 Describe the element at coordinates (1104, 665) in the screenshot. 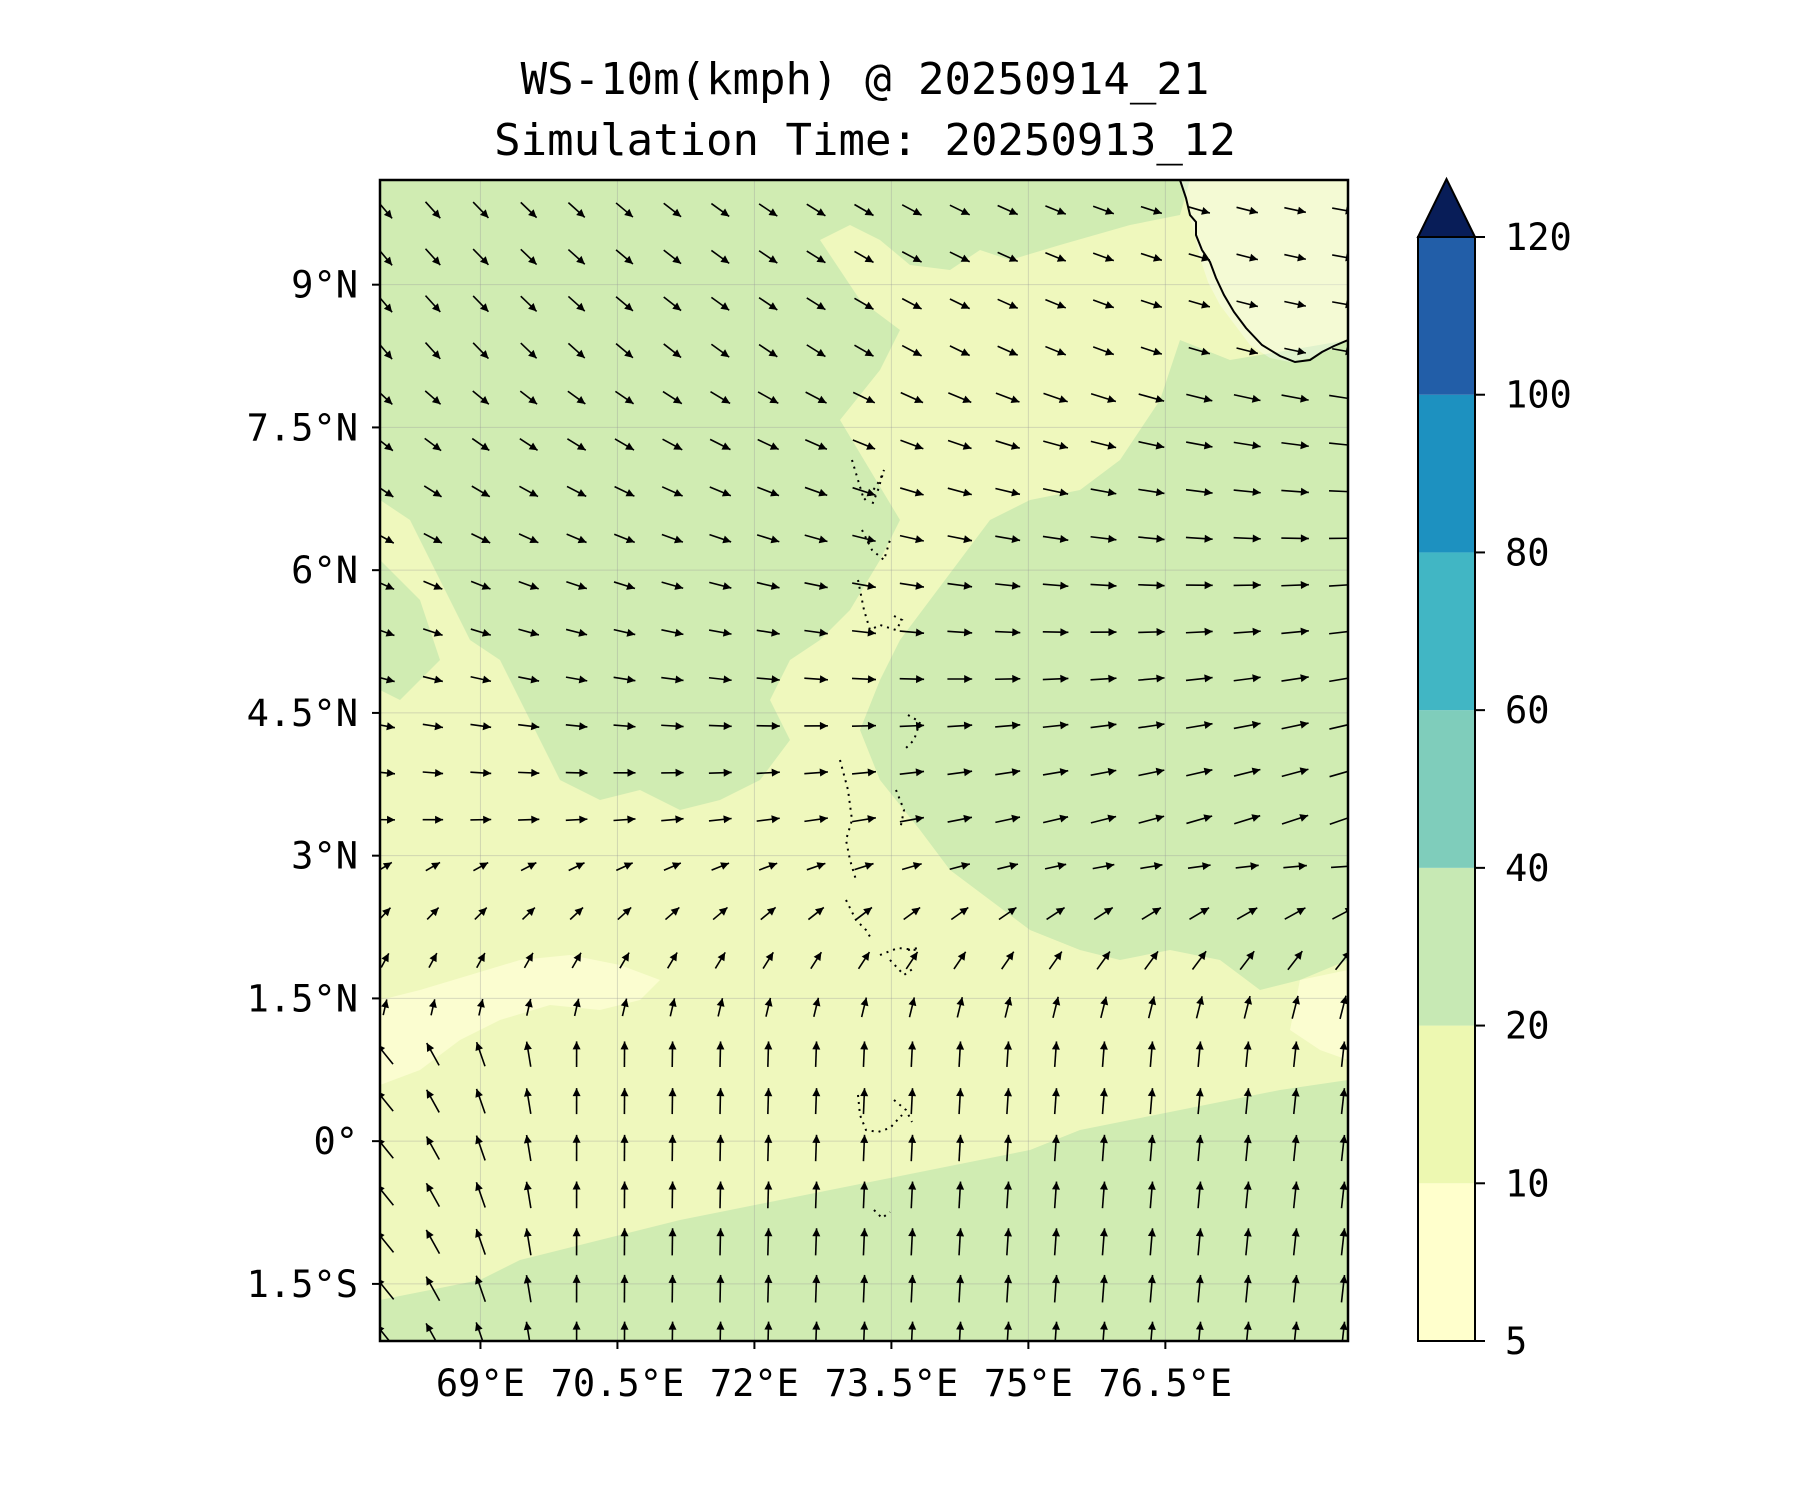

I see `speed-band-20-40-central-east` at that location.